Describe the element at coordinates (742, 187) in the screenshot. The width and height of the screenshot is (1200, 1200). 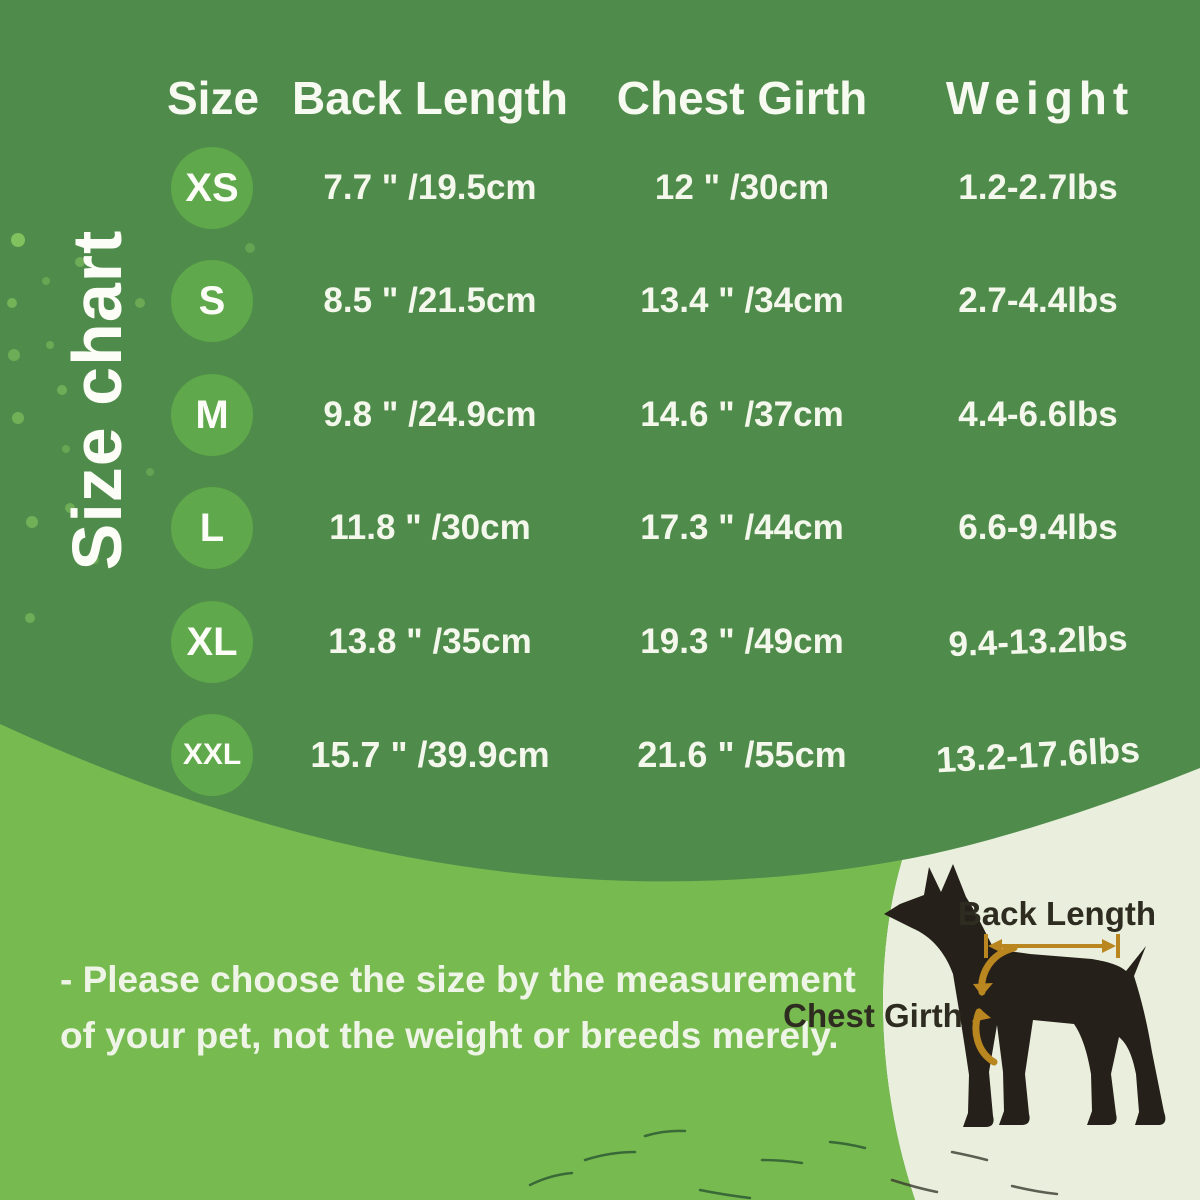
I see `cell-chest-girth: 12 " /30cm` at that location.